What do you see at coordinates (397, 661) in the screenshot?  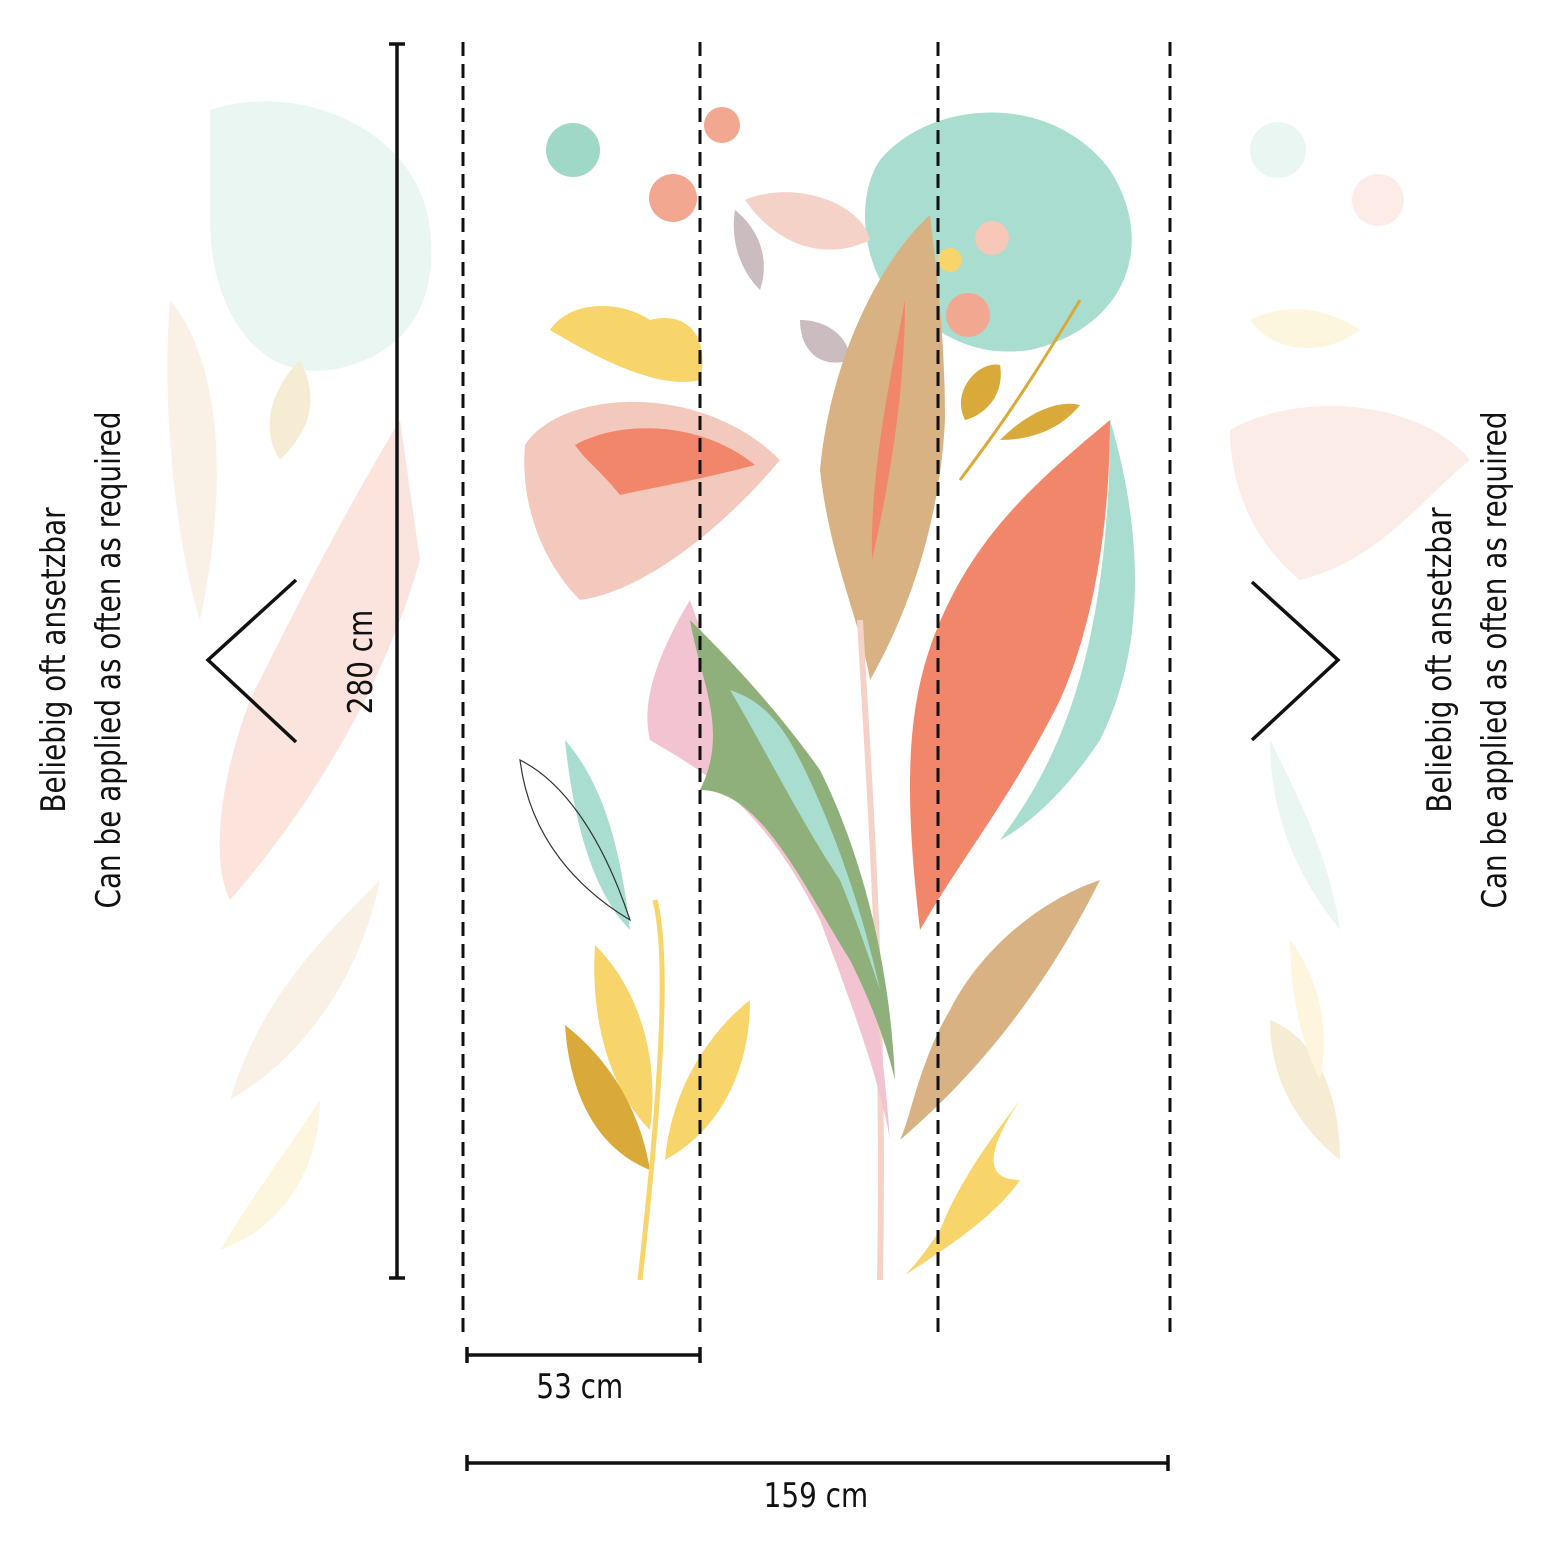 I see `height-dimension` at bounding box center [397, 661].